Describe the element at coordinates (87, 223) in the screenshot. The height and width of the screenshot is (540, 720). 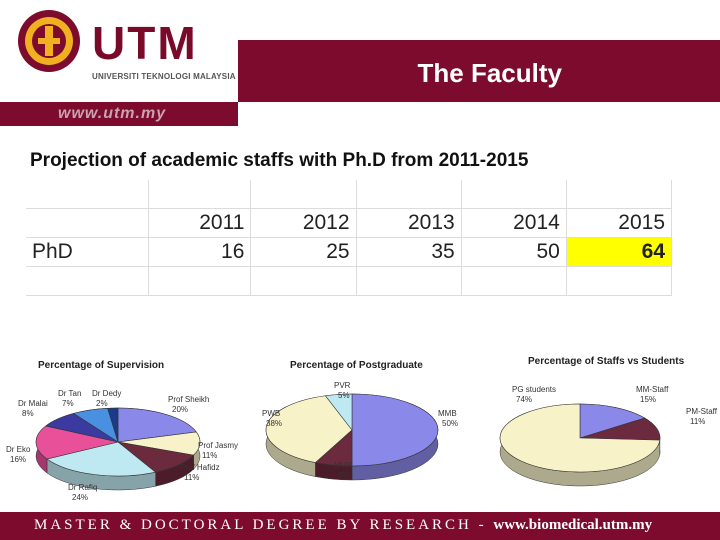
I see `table-corner-cell` at that location.